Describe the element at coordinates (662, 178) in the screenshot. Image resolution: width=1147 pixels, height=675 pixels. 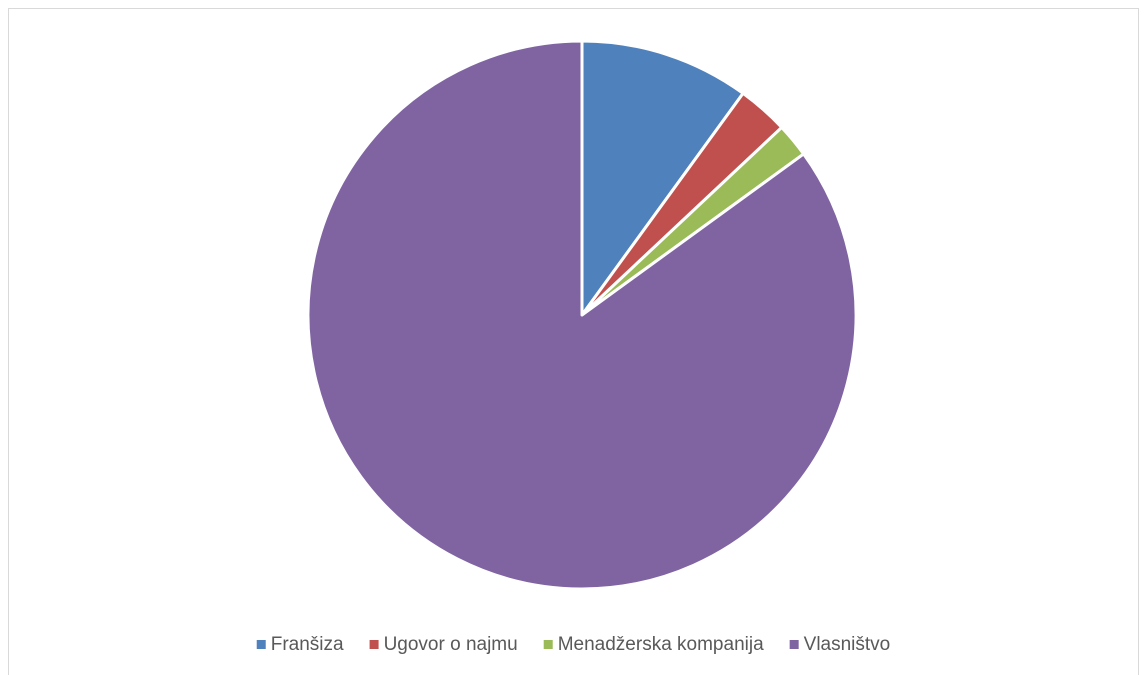
I see `pie-slice` at that location.